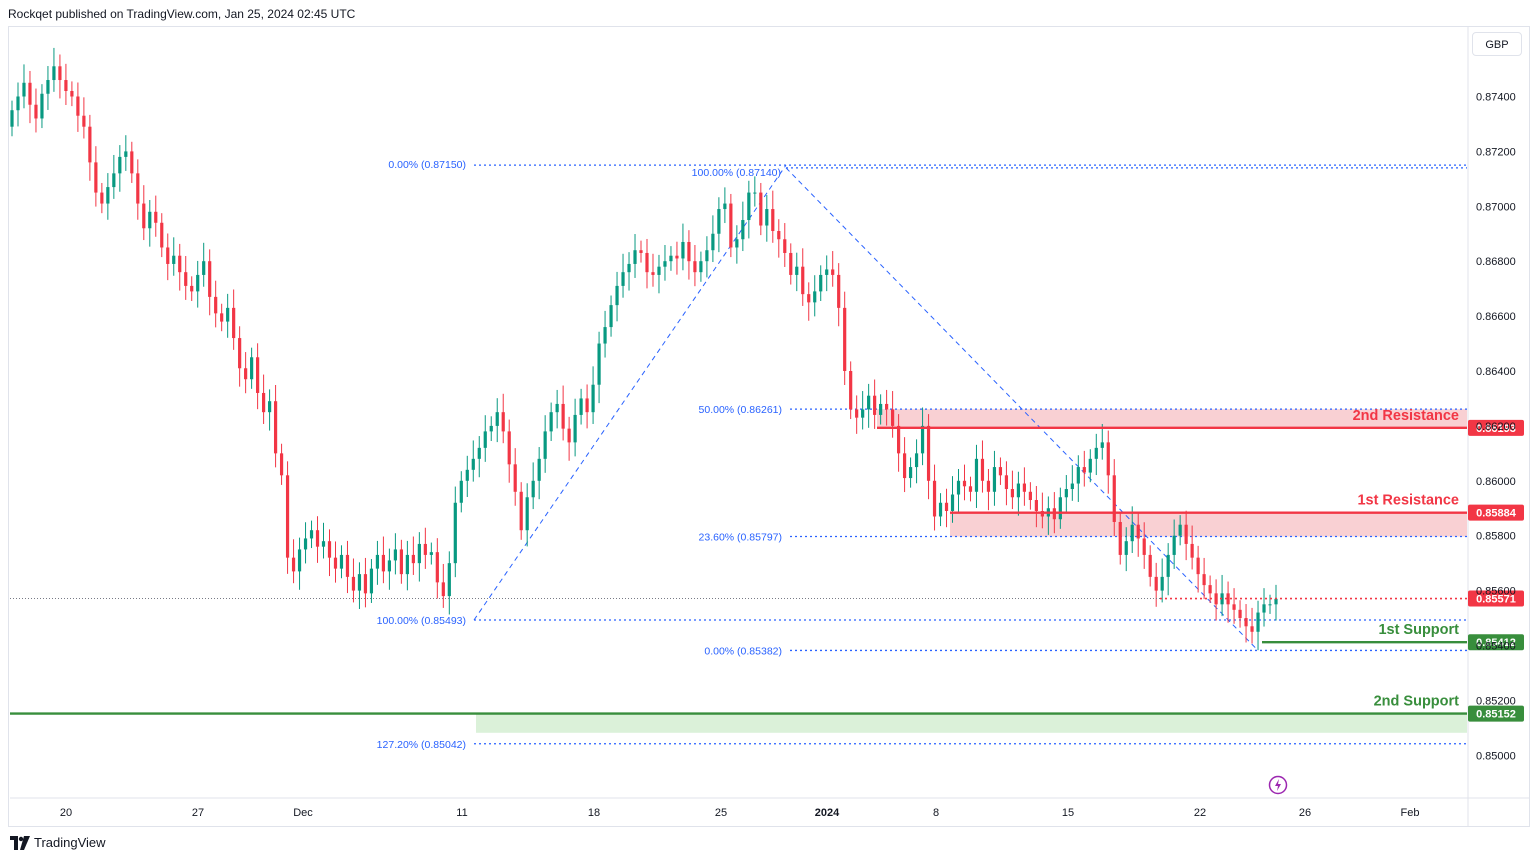  What do you see at coordinates (1418, 630) in the screenshot?
I see `support-label: 1st Support` at bounding box center [1418, 630].